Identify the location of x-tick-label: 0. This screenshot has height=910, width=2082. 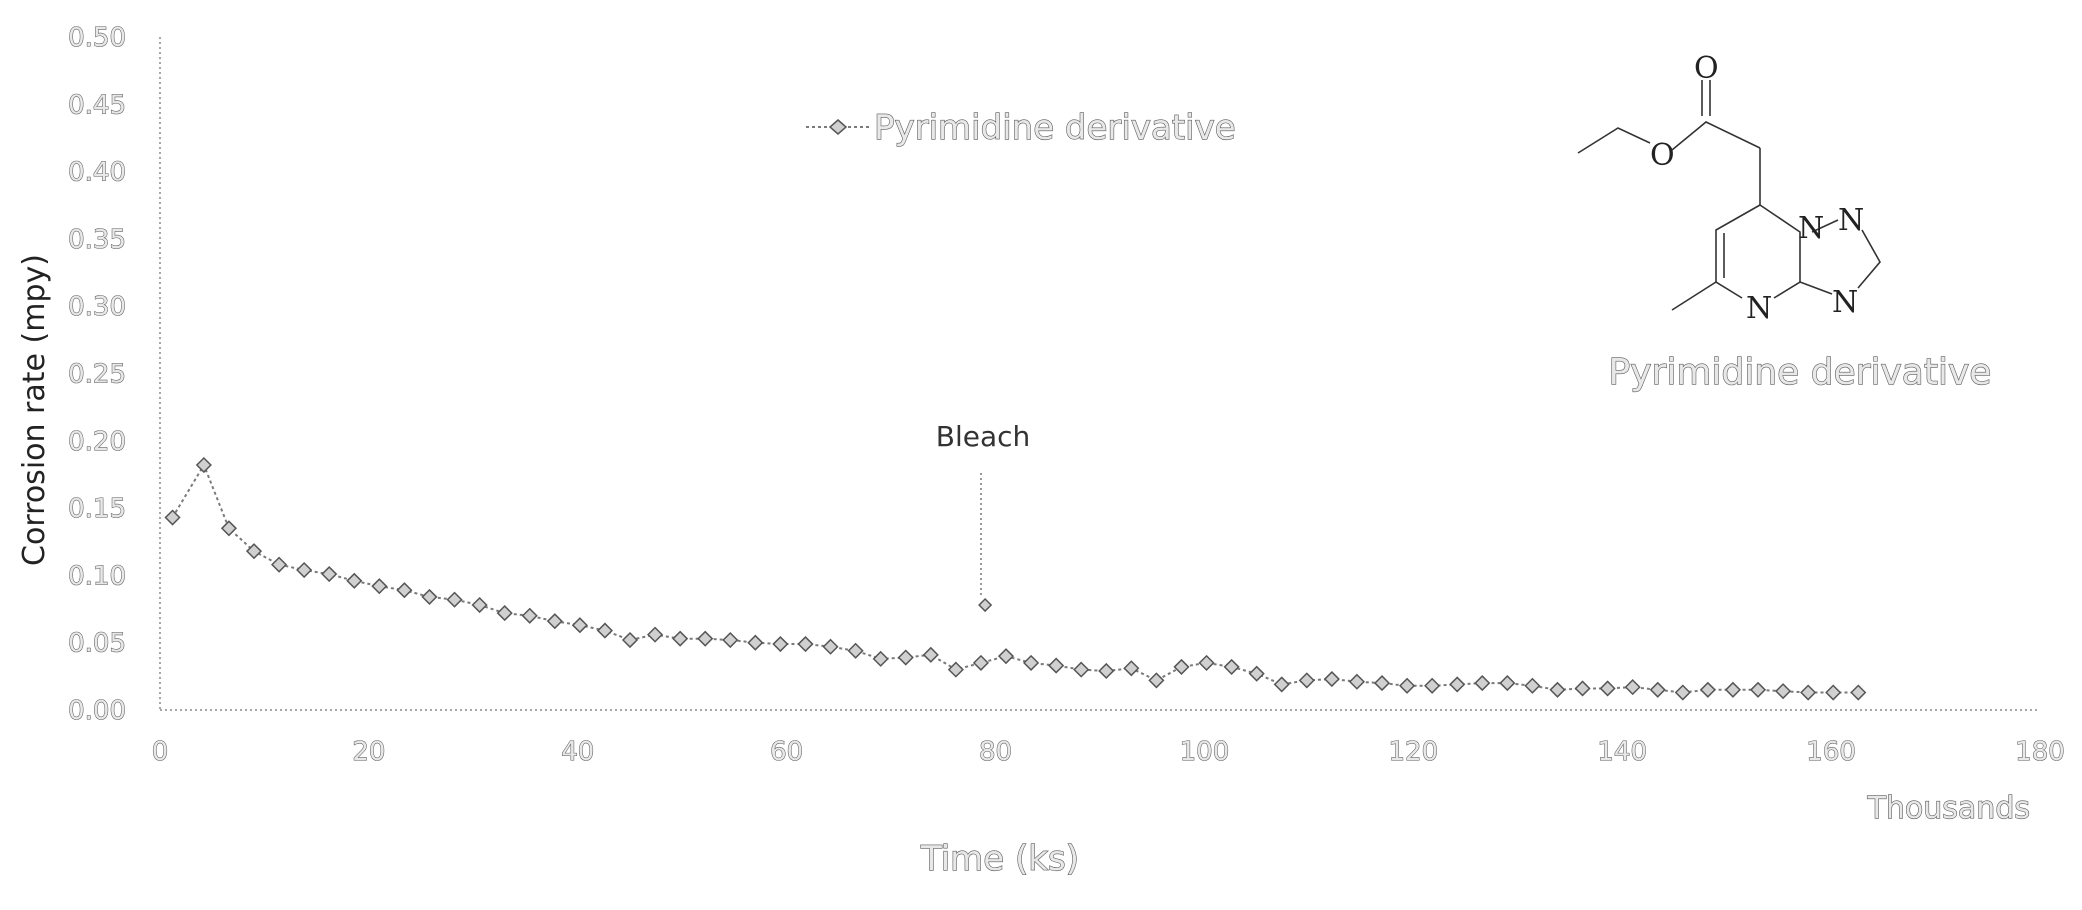
(160, 752).